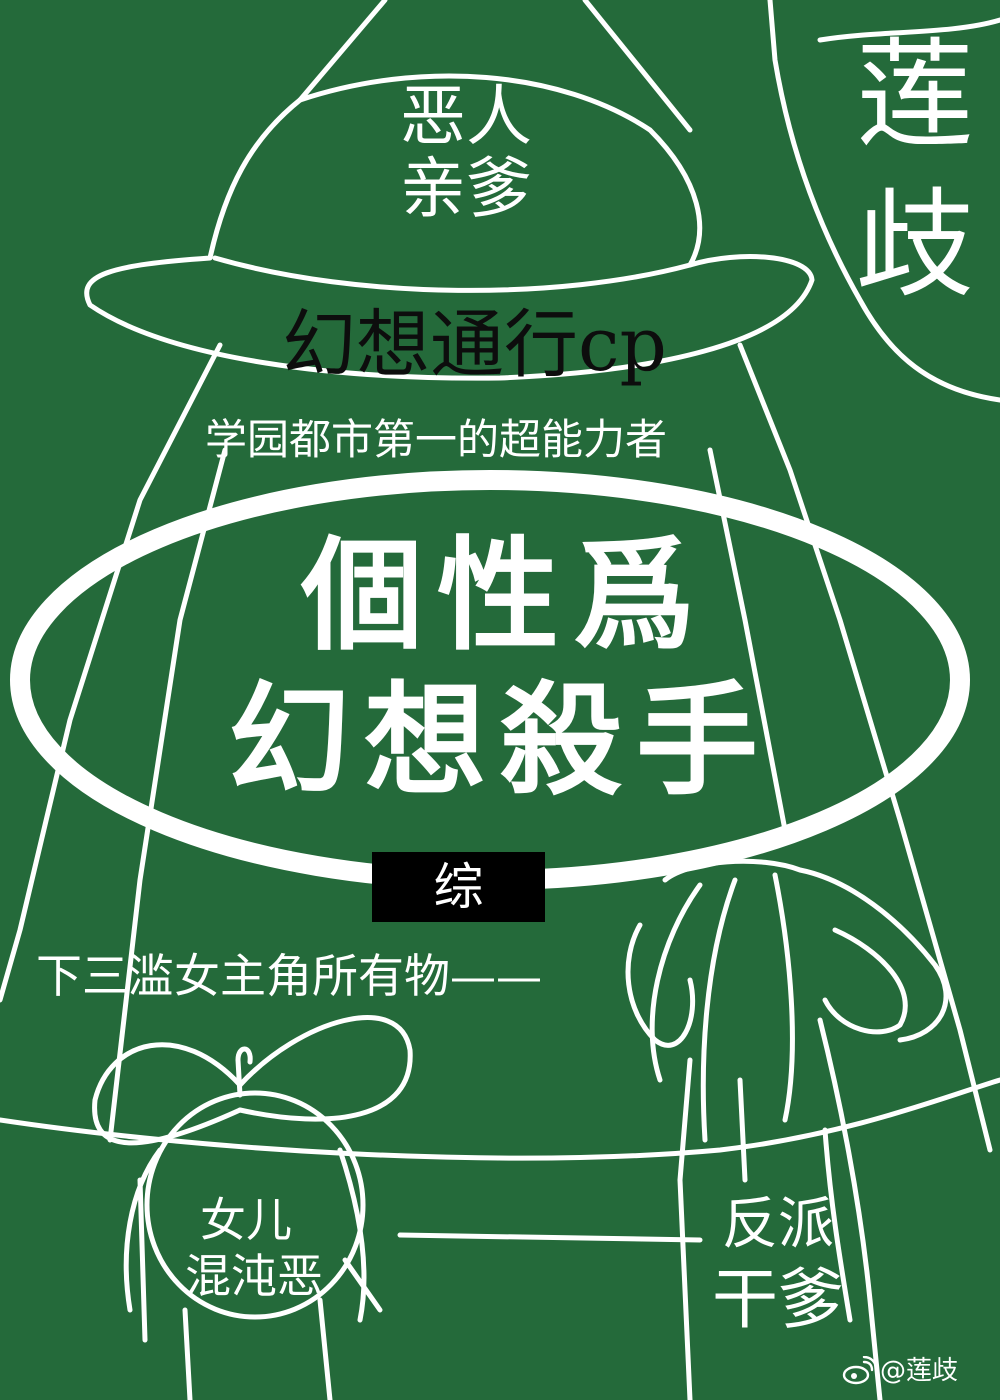 The height and width of the screenshot is (1400, 1000). Describe the element at coordinates (914, 95) in the screenshot. I see `corner-signature-char: 莲` at that location.